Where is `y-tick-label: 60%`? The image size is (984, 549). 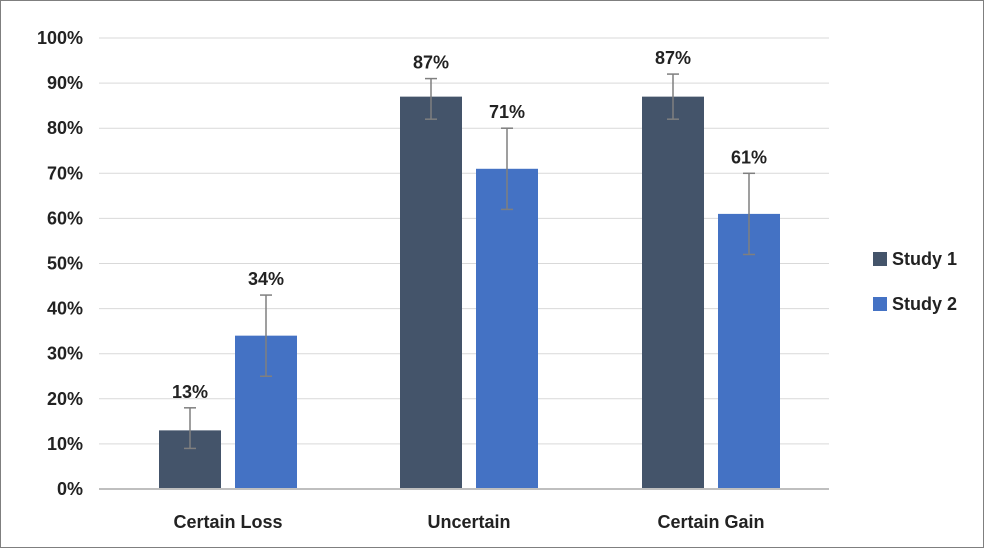
y-tick-label: 60% is located at coordinates (65, 218).